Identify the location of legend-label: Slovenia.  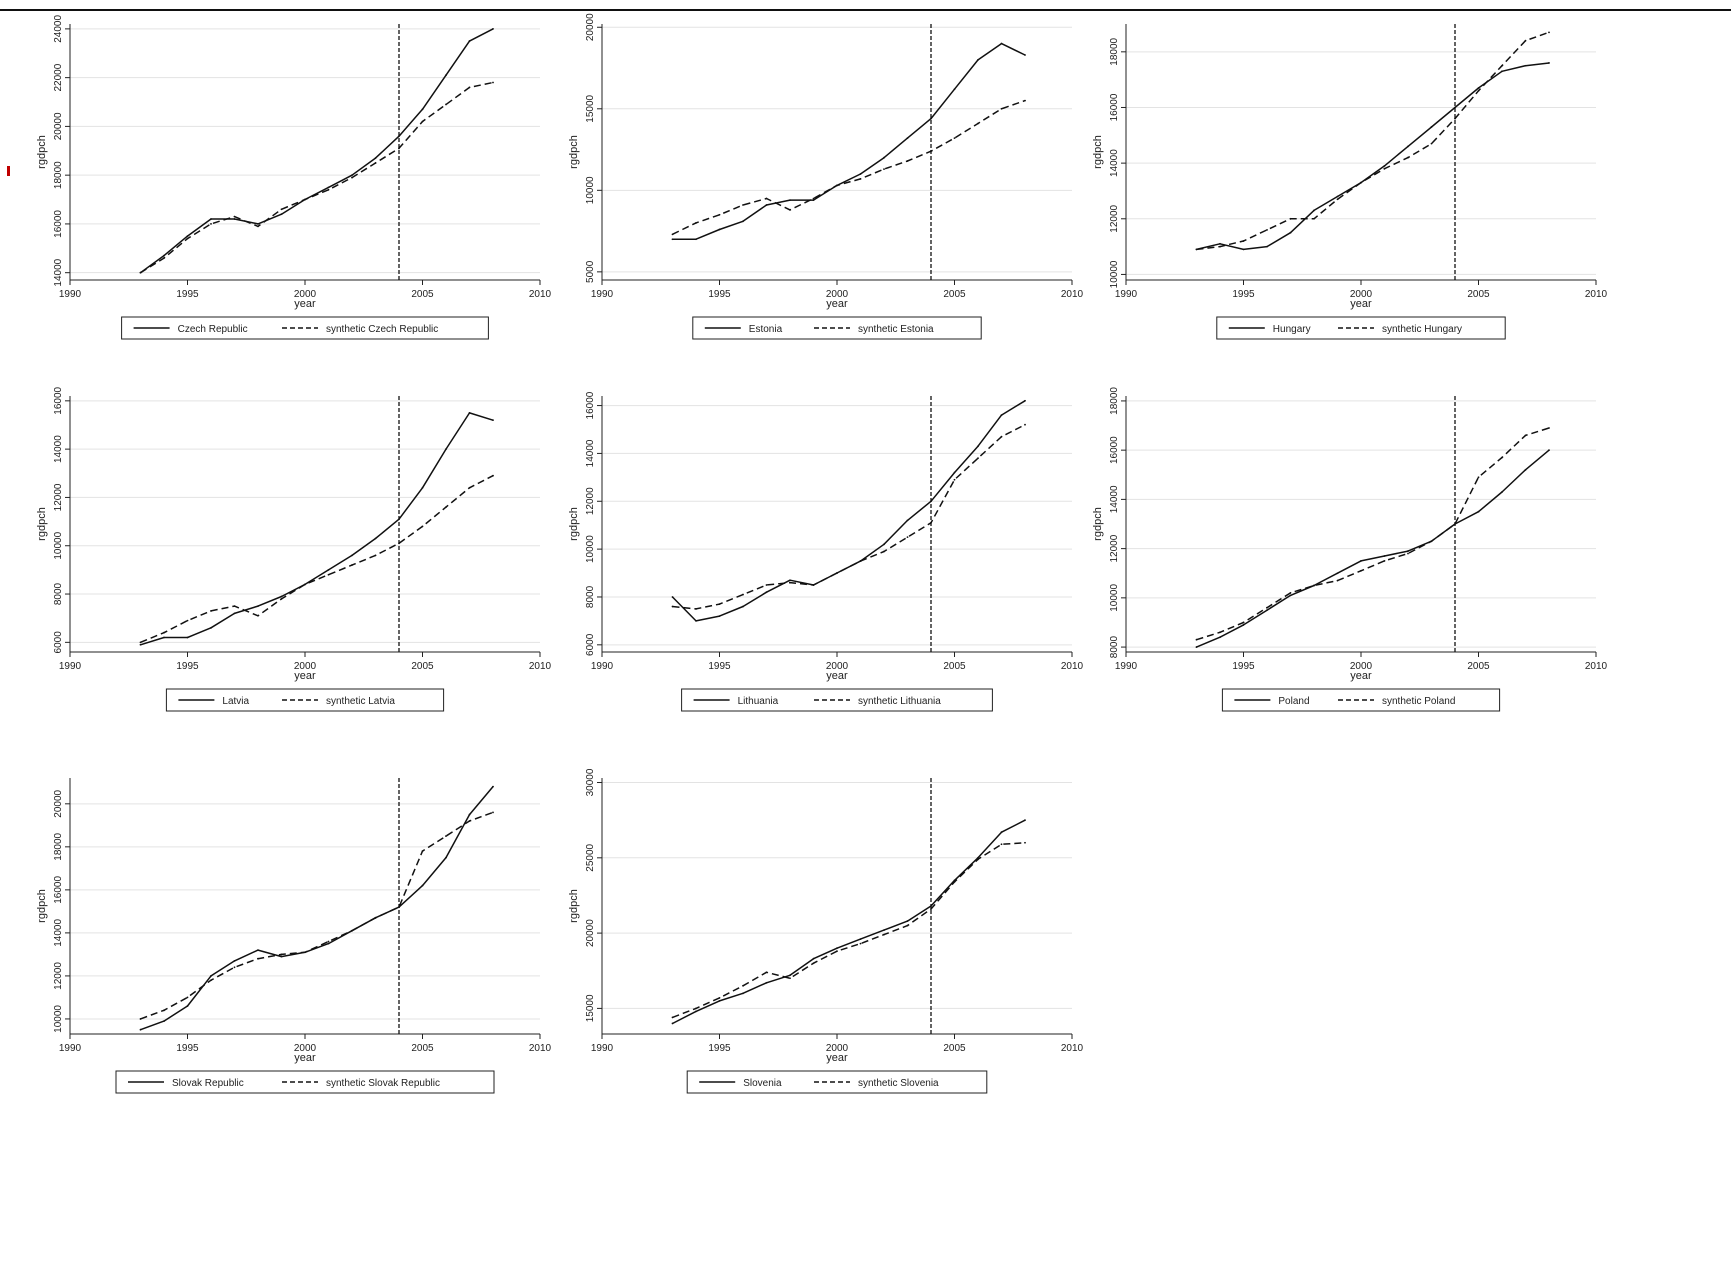
(762, 1083).